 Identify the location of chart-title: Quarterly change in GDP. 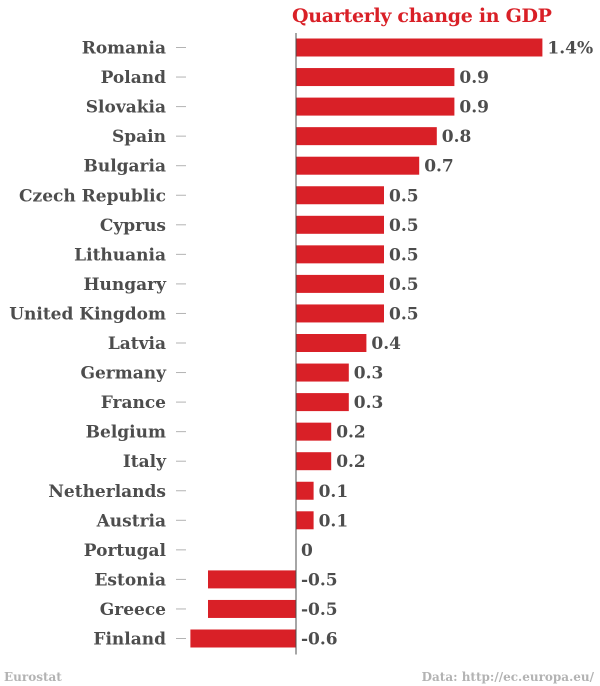
(422, 16).